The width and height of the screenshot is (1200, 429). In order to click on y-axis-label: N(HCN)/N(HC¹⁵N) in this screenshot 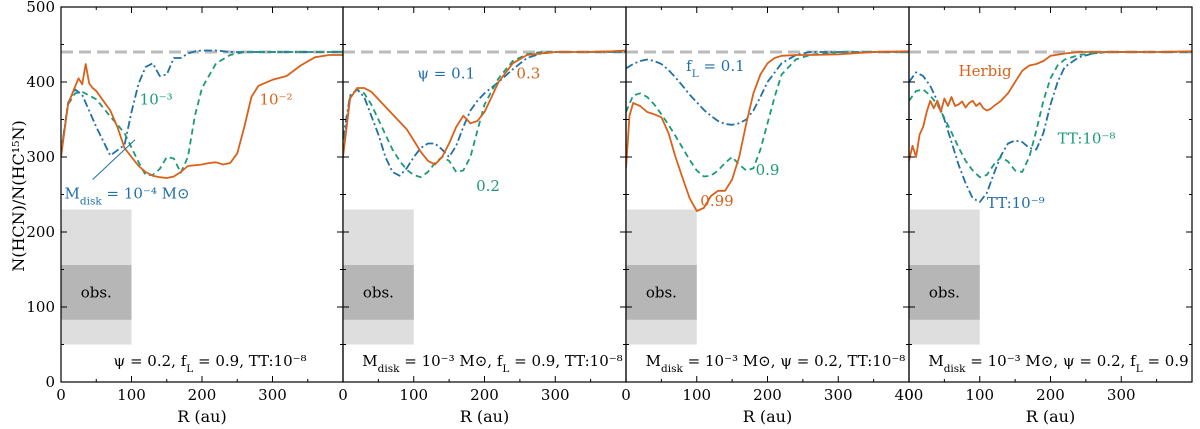, I will do `click(18, 196)`.